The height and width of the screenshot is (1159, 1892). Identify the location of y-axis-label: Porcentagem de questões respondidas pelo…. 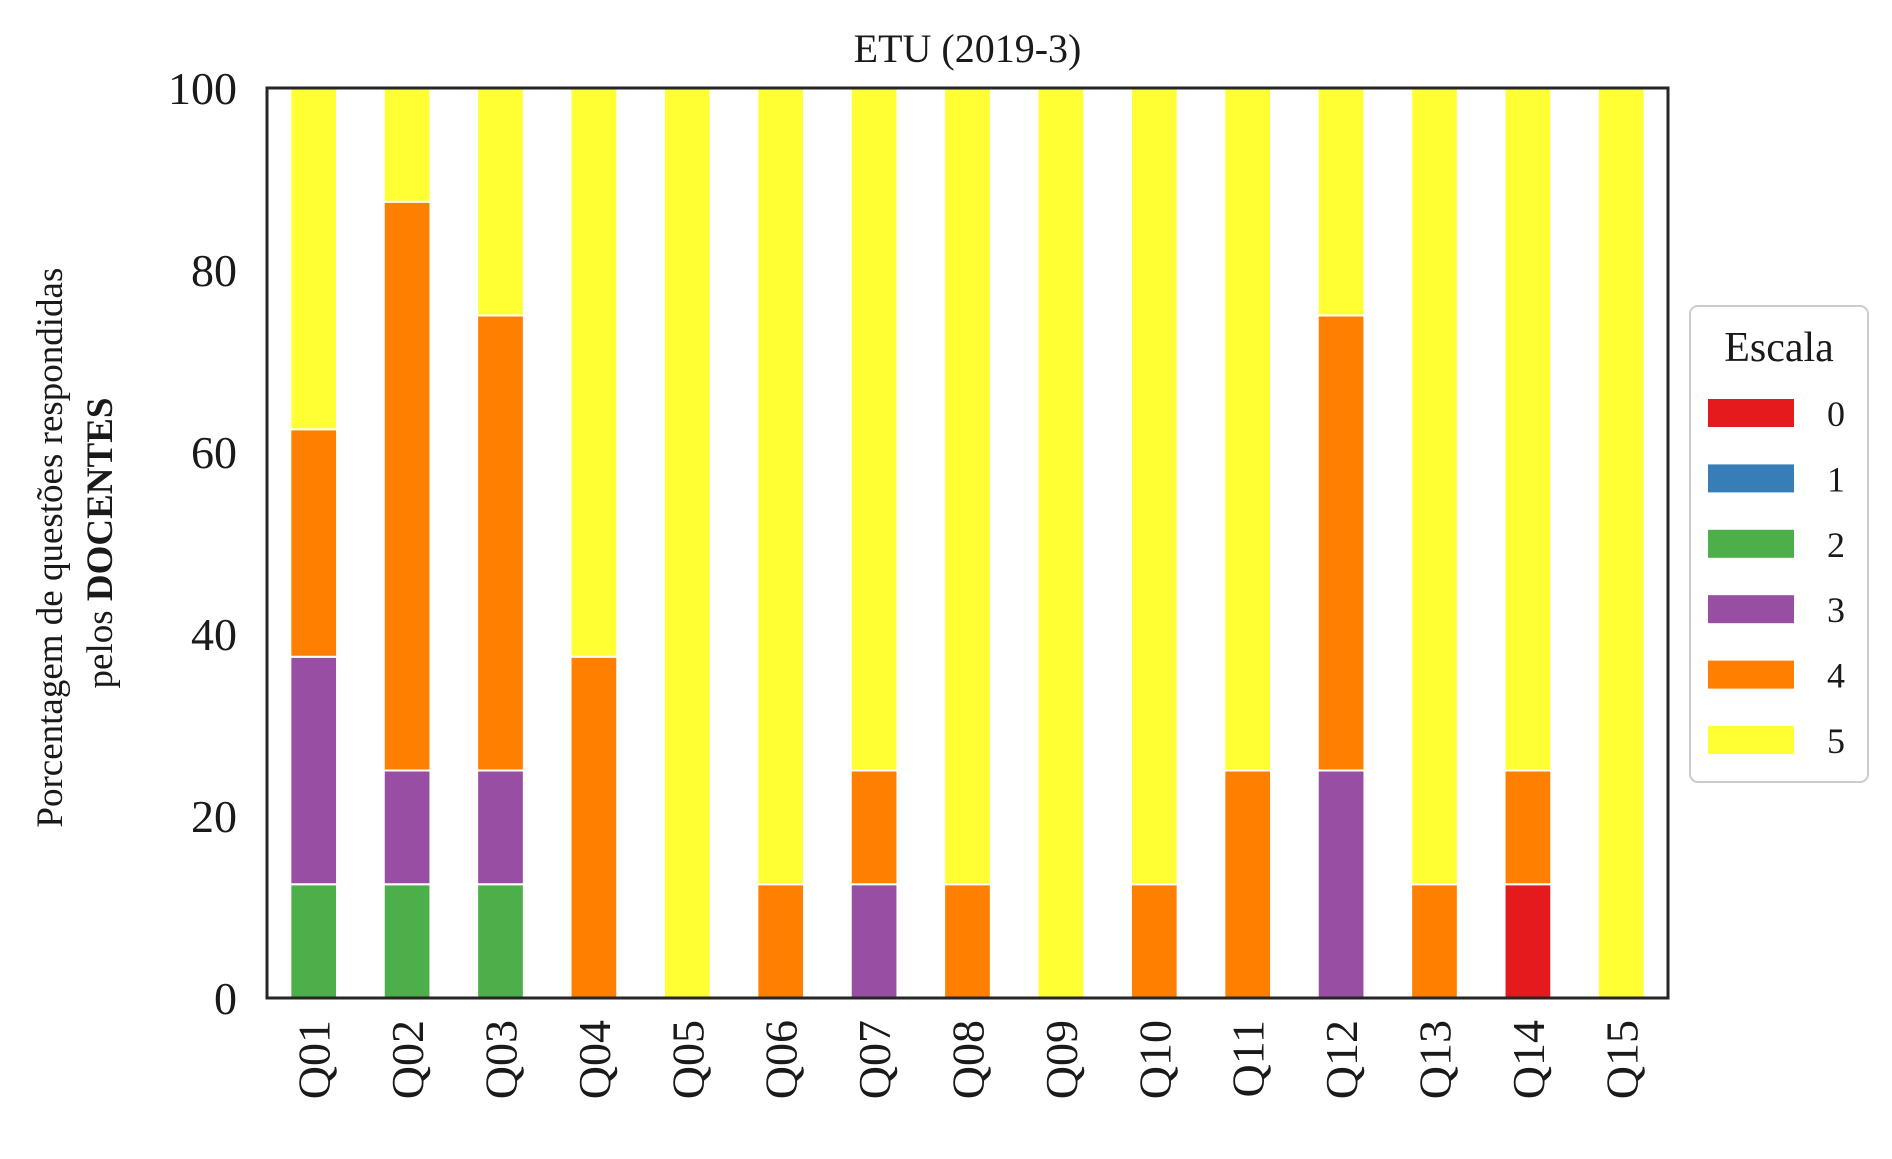
(75, 542).